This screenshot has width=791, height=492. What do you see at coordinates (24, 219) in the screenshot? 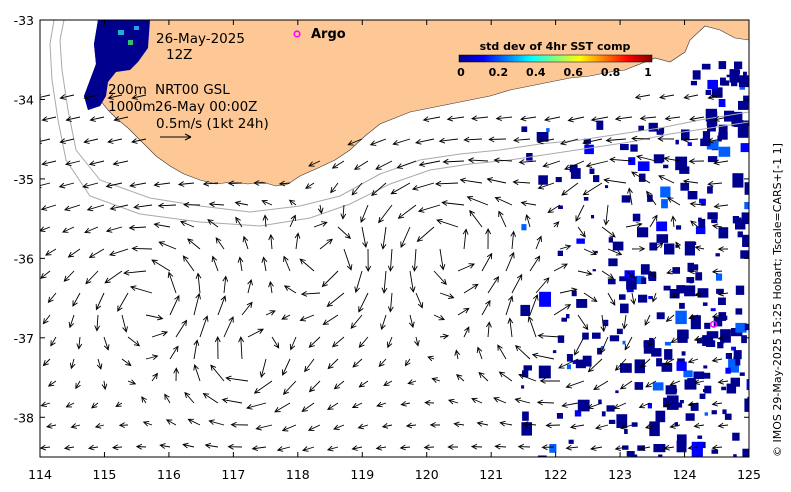
I see `y-axis-latitude: -33 -34 -35 -36 -37 -38` at bounding box center [24, 219].